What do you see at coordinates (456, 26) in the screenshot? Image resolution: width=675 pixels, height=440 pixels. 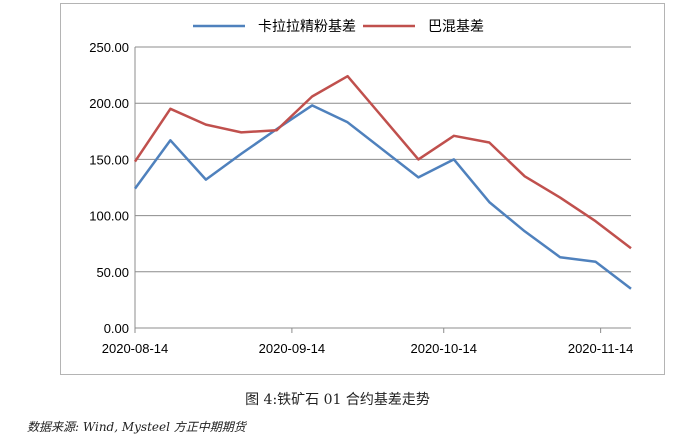 I see `legend-label: 巴混基差` at bounding box center [456, 26].